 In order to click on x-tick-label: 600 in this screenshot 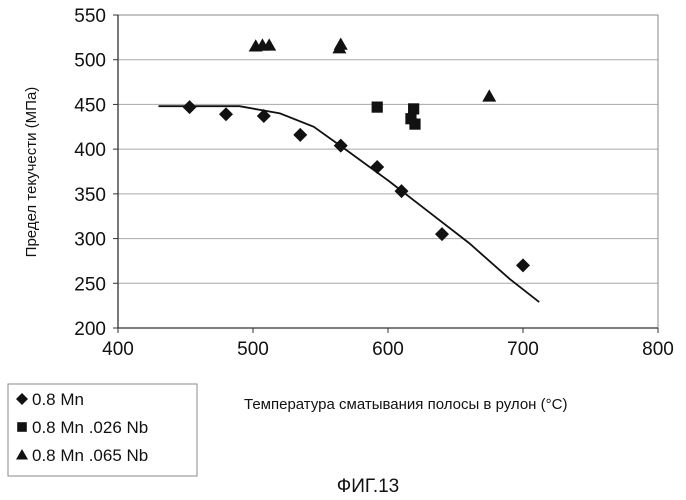, I will do `click(388, 349)`.